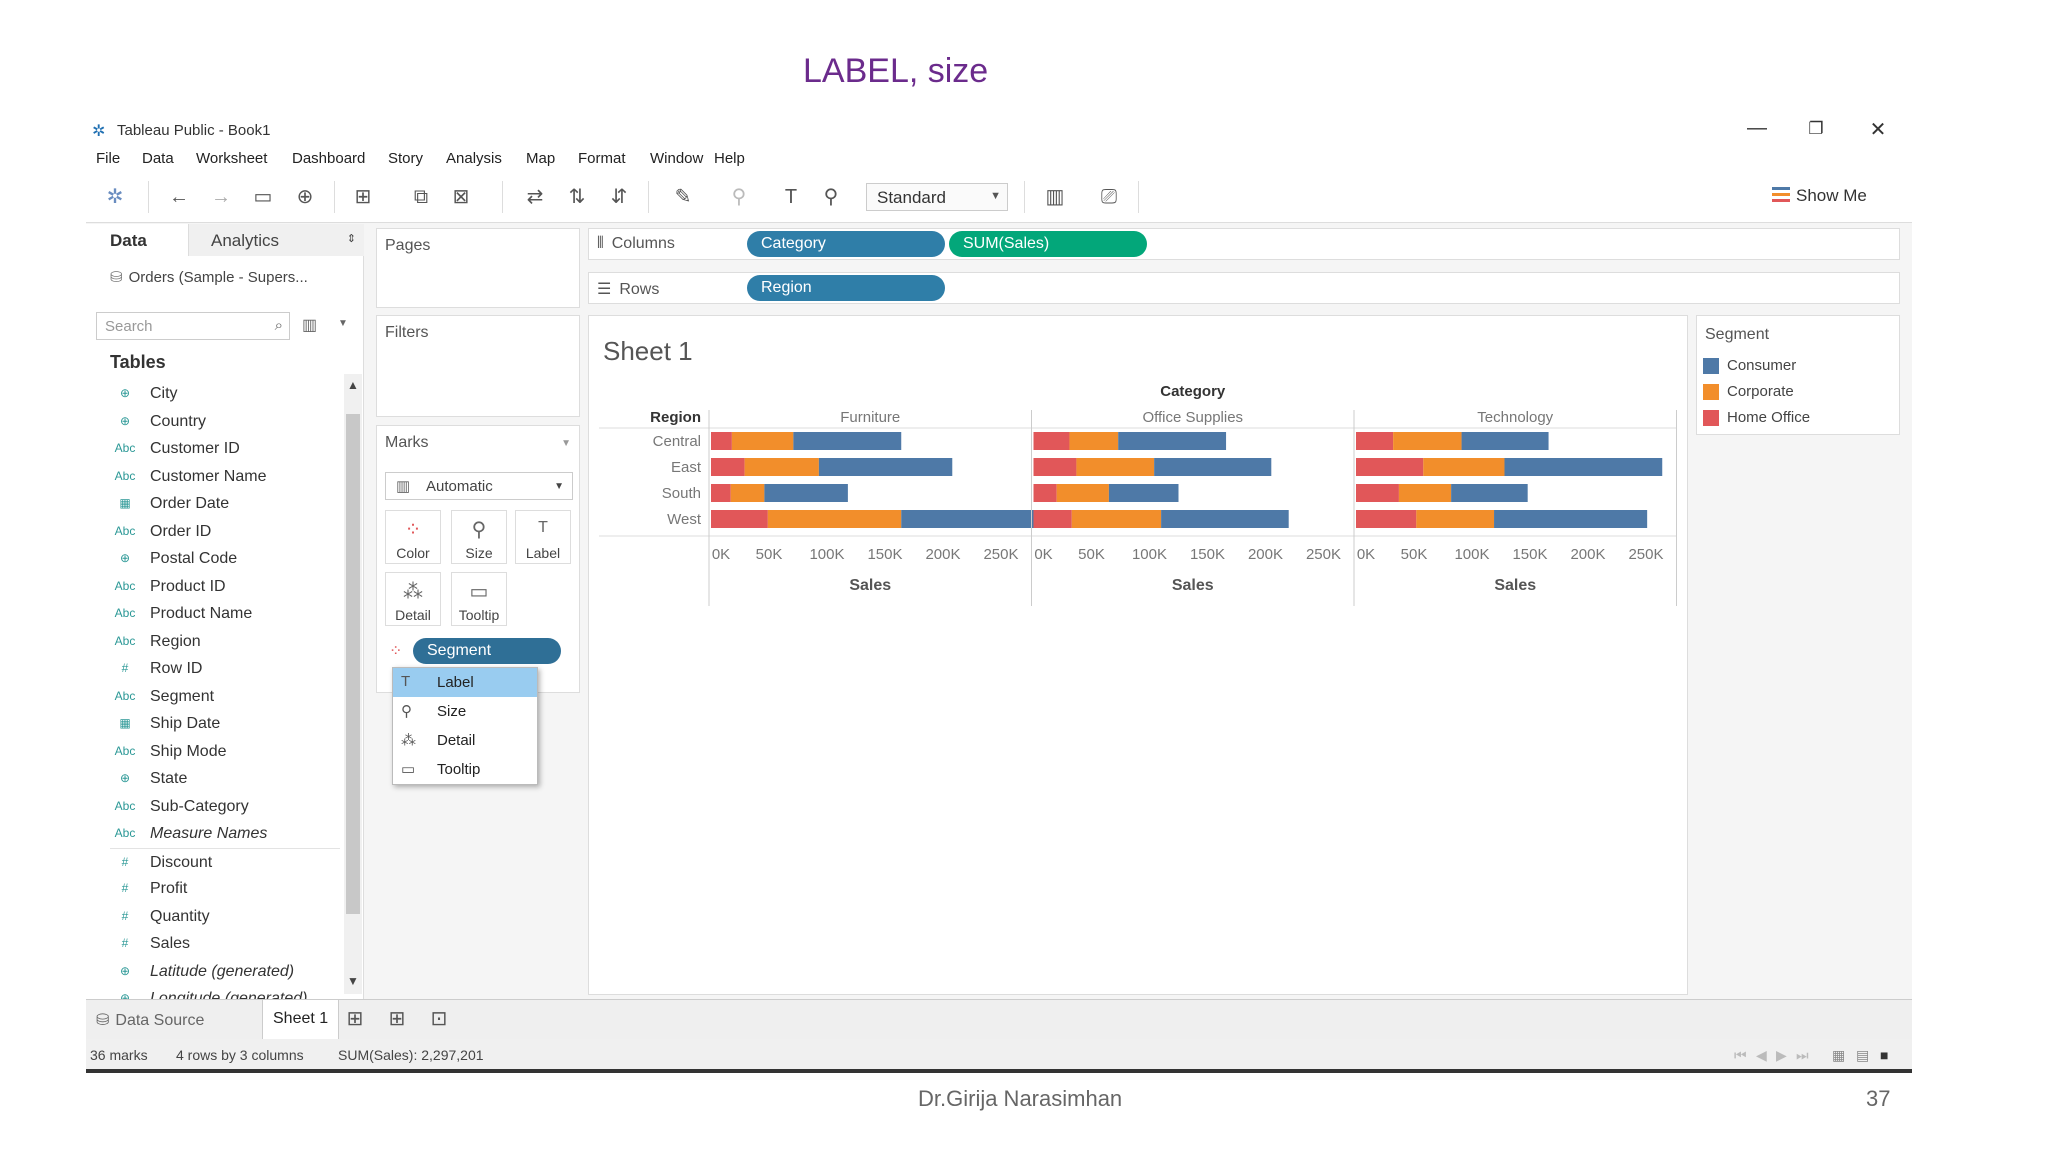 This screenshot has width=2048, height=1152. I want to click on first-page-icon: ⏮, so click(1740, 1055).